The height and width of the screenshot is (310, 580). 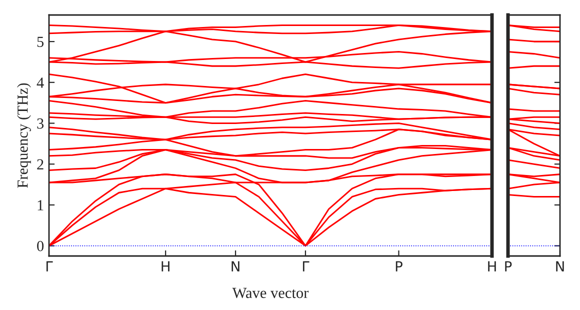 What do you see at coordinates (270, 293) in the screenshot?
I see `x-axis-title: Wave vector` at bounding box center [270, 293].